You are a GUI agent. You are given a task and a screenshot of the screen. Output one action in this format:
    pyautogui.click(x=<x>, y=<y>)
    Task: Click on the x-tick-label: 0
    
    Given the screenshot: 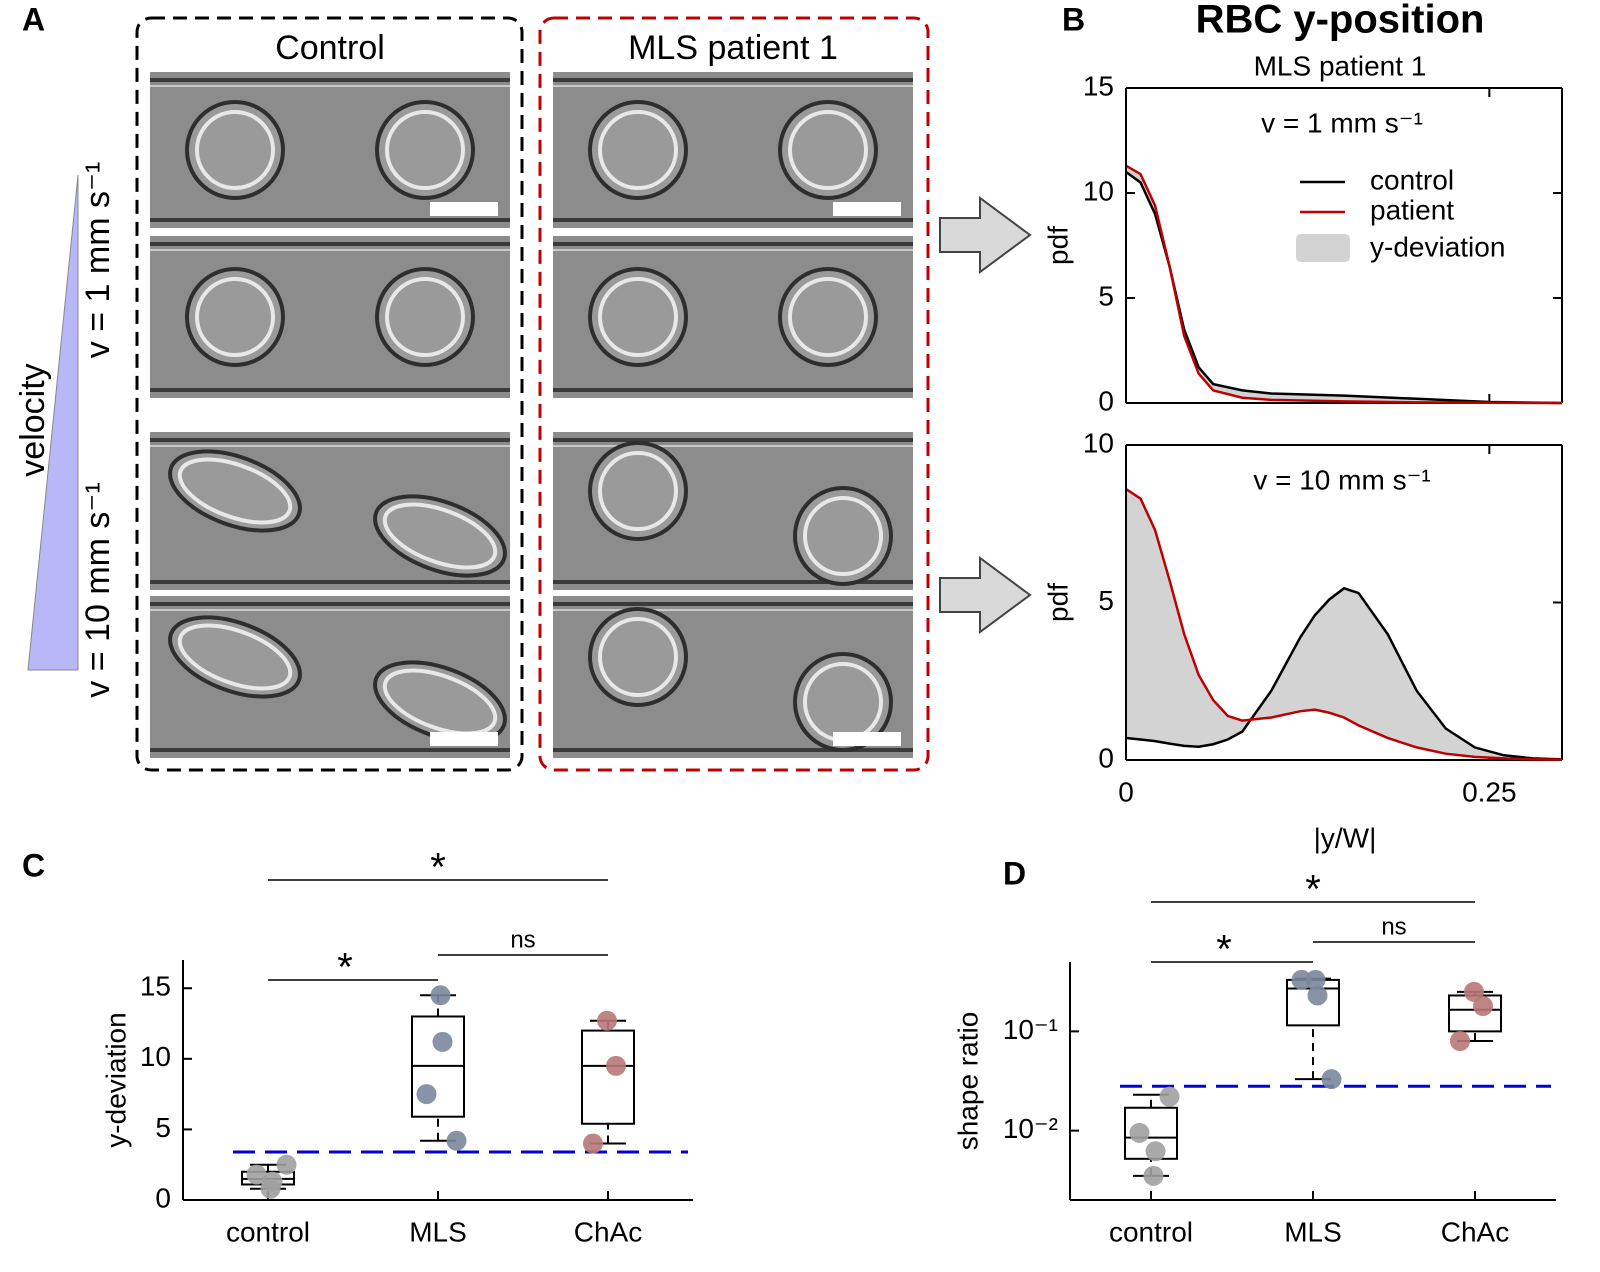 What is the action you would take?
    pyautogui.click(x=1126, y=791)
    